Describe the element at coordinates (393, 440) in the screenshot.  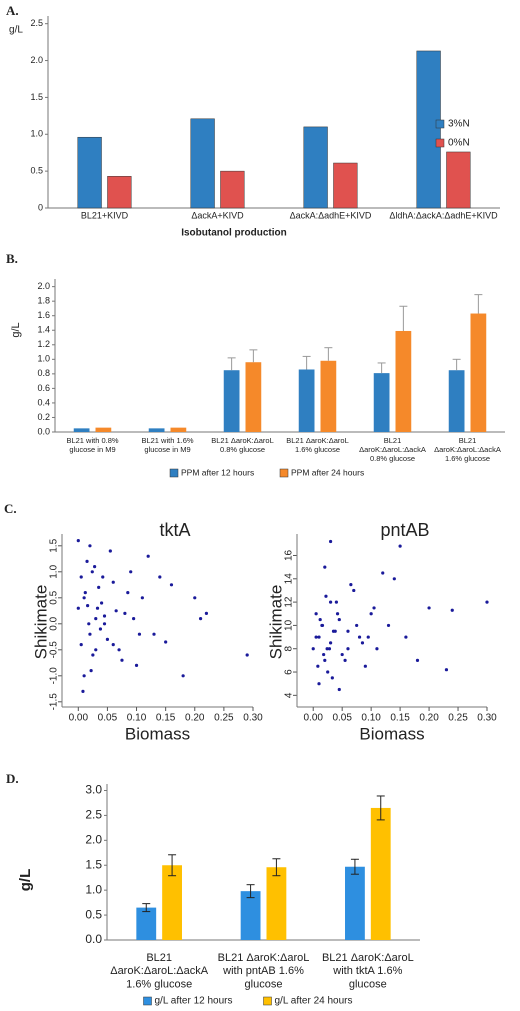
I see `x-tick-line: BL21` at that location.